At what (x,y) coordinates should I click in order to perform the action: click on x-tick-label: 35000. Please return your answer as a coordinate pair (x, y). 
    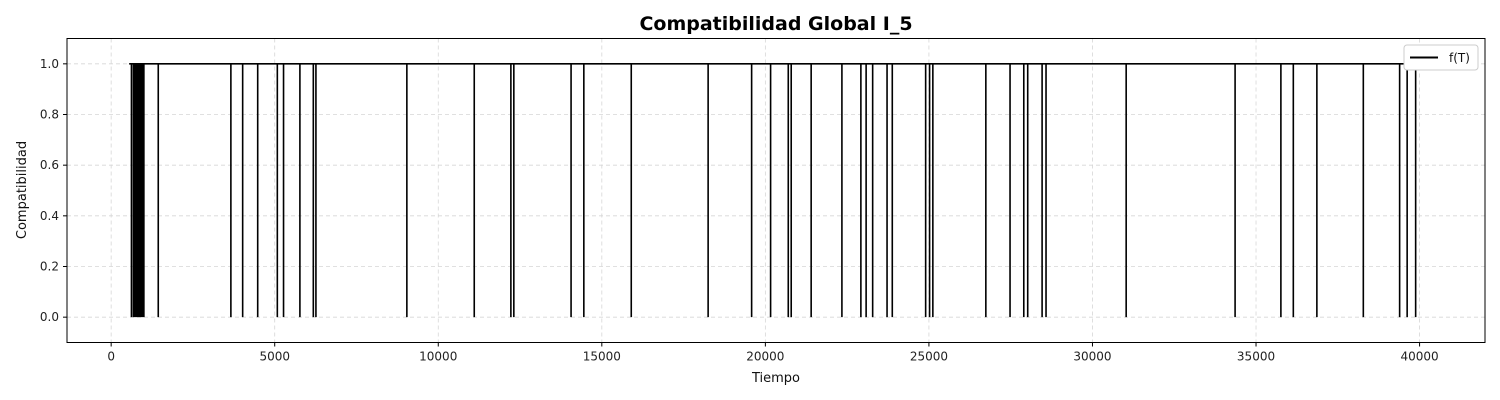
    Looking at the image, I should click on (1256, 357).